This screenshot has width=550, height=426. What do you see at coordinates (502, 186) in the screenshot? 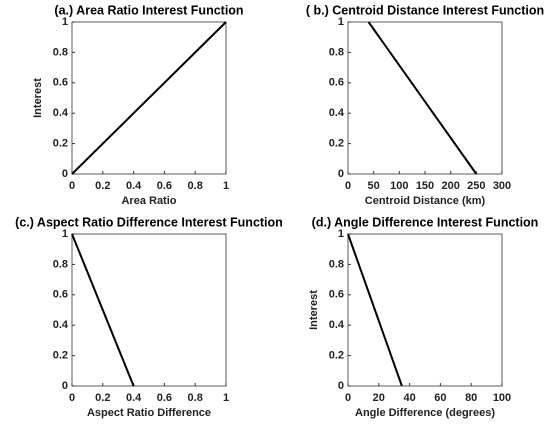
I see `x-tick-label: 300` at bounding box center [502, 186].